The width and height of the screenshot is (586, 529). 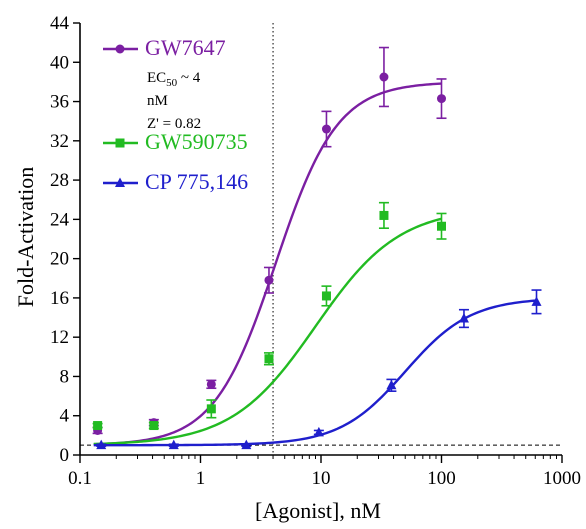 What do you see at coordinates (157, 101) in the screenshot?
I see `ec50-unit: nM` at bounding box center [157, 101].